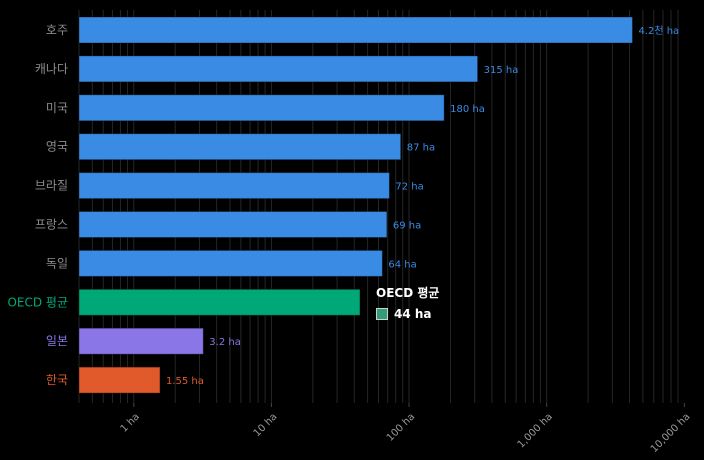 The width and height of the screenshot is (704, 460). What do you see at coordinates (535, 430) in the screenshot?
I see `x-tick-label: 1,000 ha` at bounding box center [535, 430].